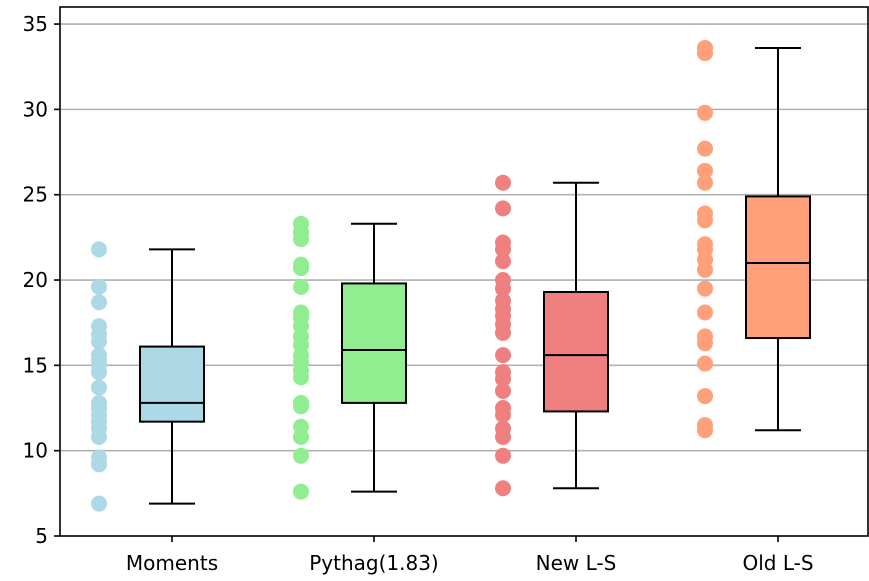 The width and height of the screenshot is (869, 581). Describe the element at coordinates (470, 555) in the screenshot. I see `x-axis-ticks: Moments Pythag(1.83) New L-S Old L-S` at that location.